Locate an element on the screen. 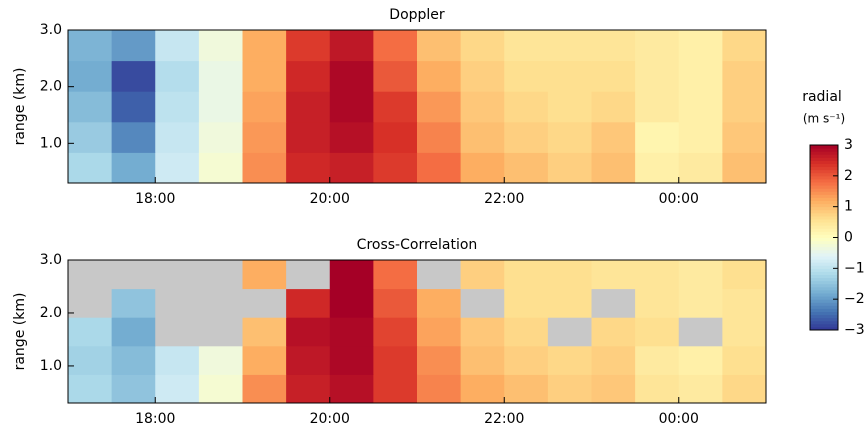  y-tick-label: 3.0 is located at coordinates (51, 260).